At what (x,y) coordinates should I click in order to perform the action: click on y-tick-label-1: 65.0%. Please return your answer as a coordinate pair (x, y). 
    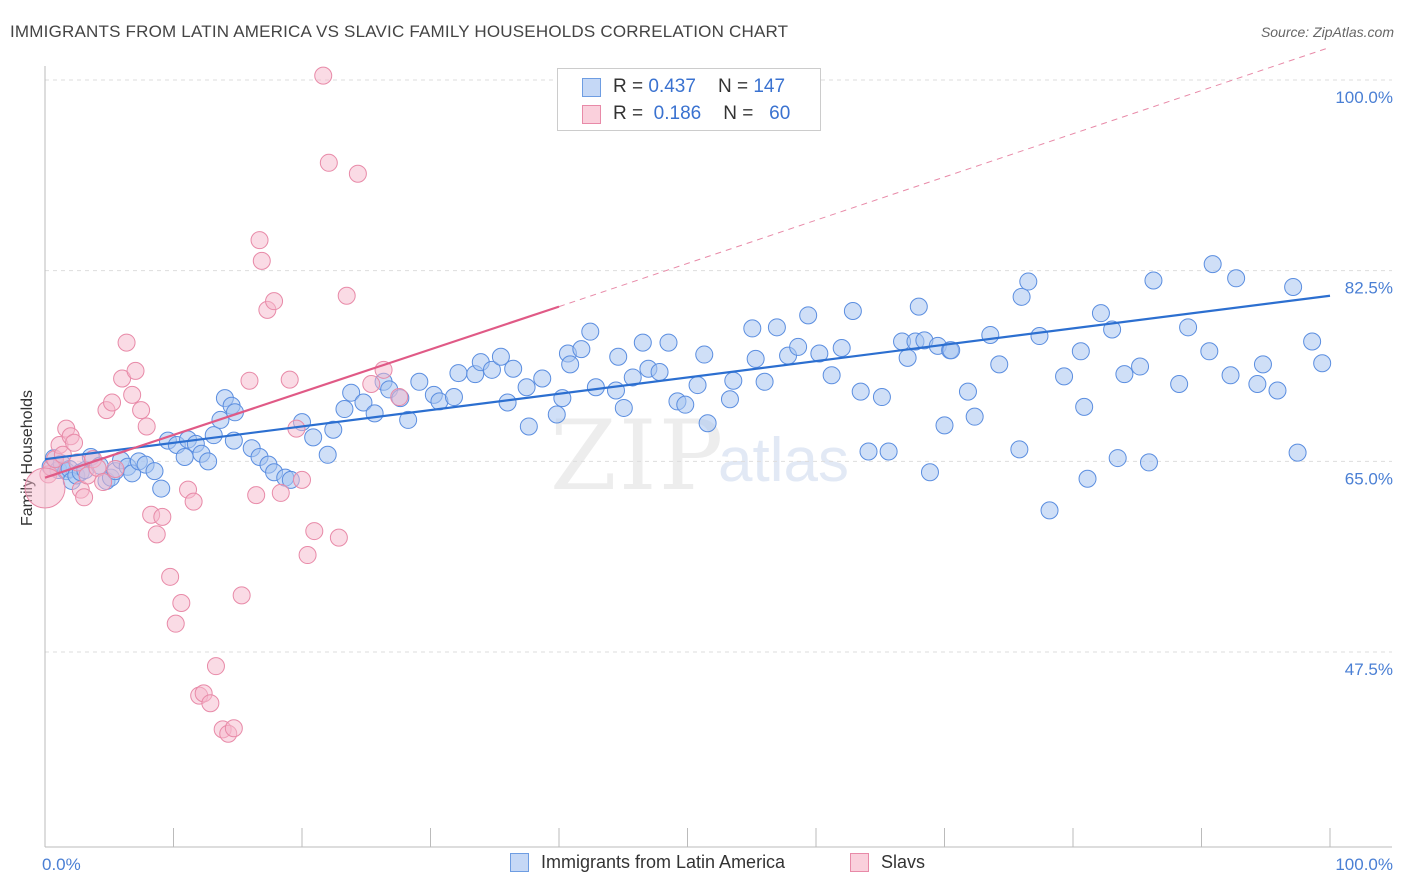
    Looking at the image, I should click on (1369, 478).